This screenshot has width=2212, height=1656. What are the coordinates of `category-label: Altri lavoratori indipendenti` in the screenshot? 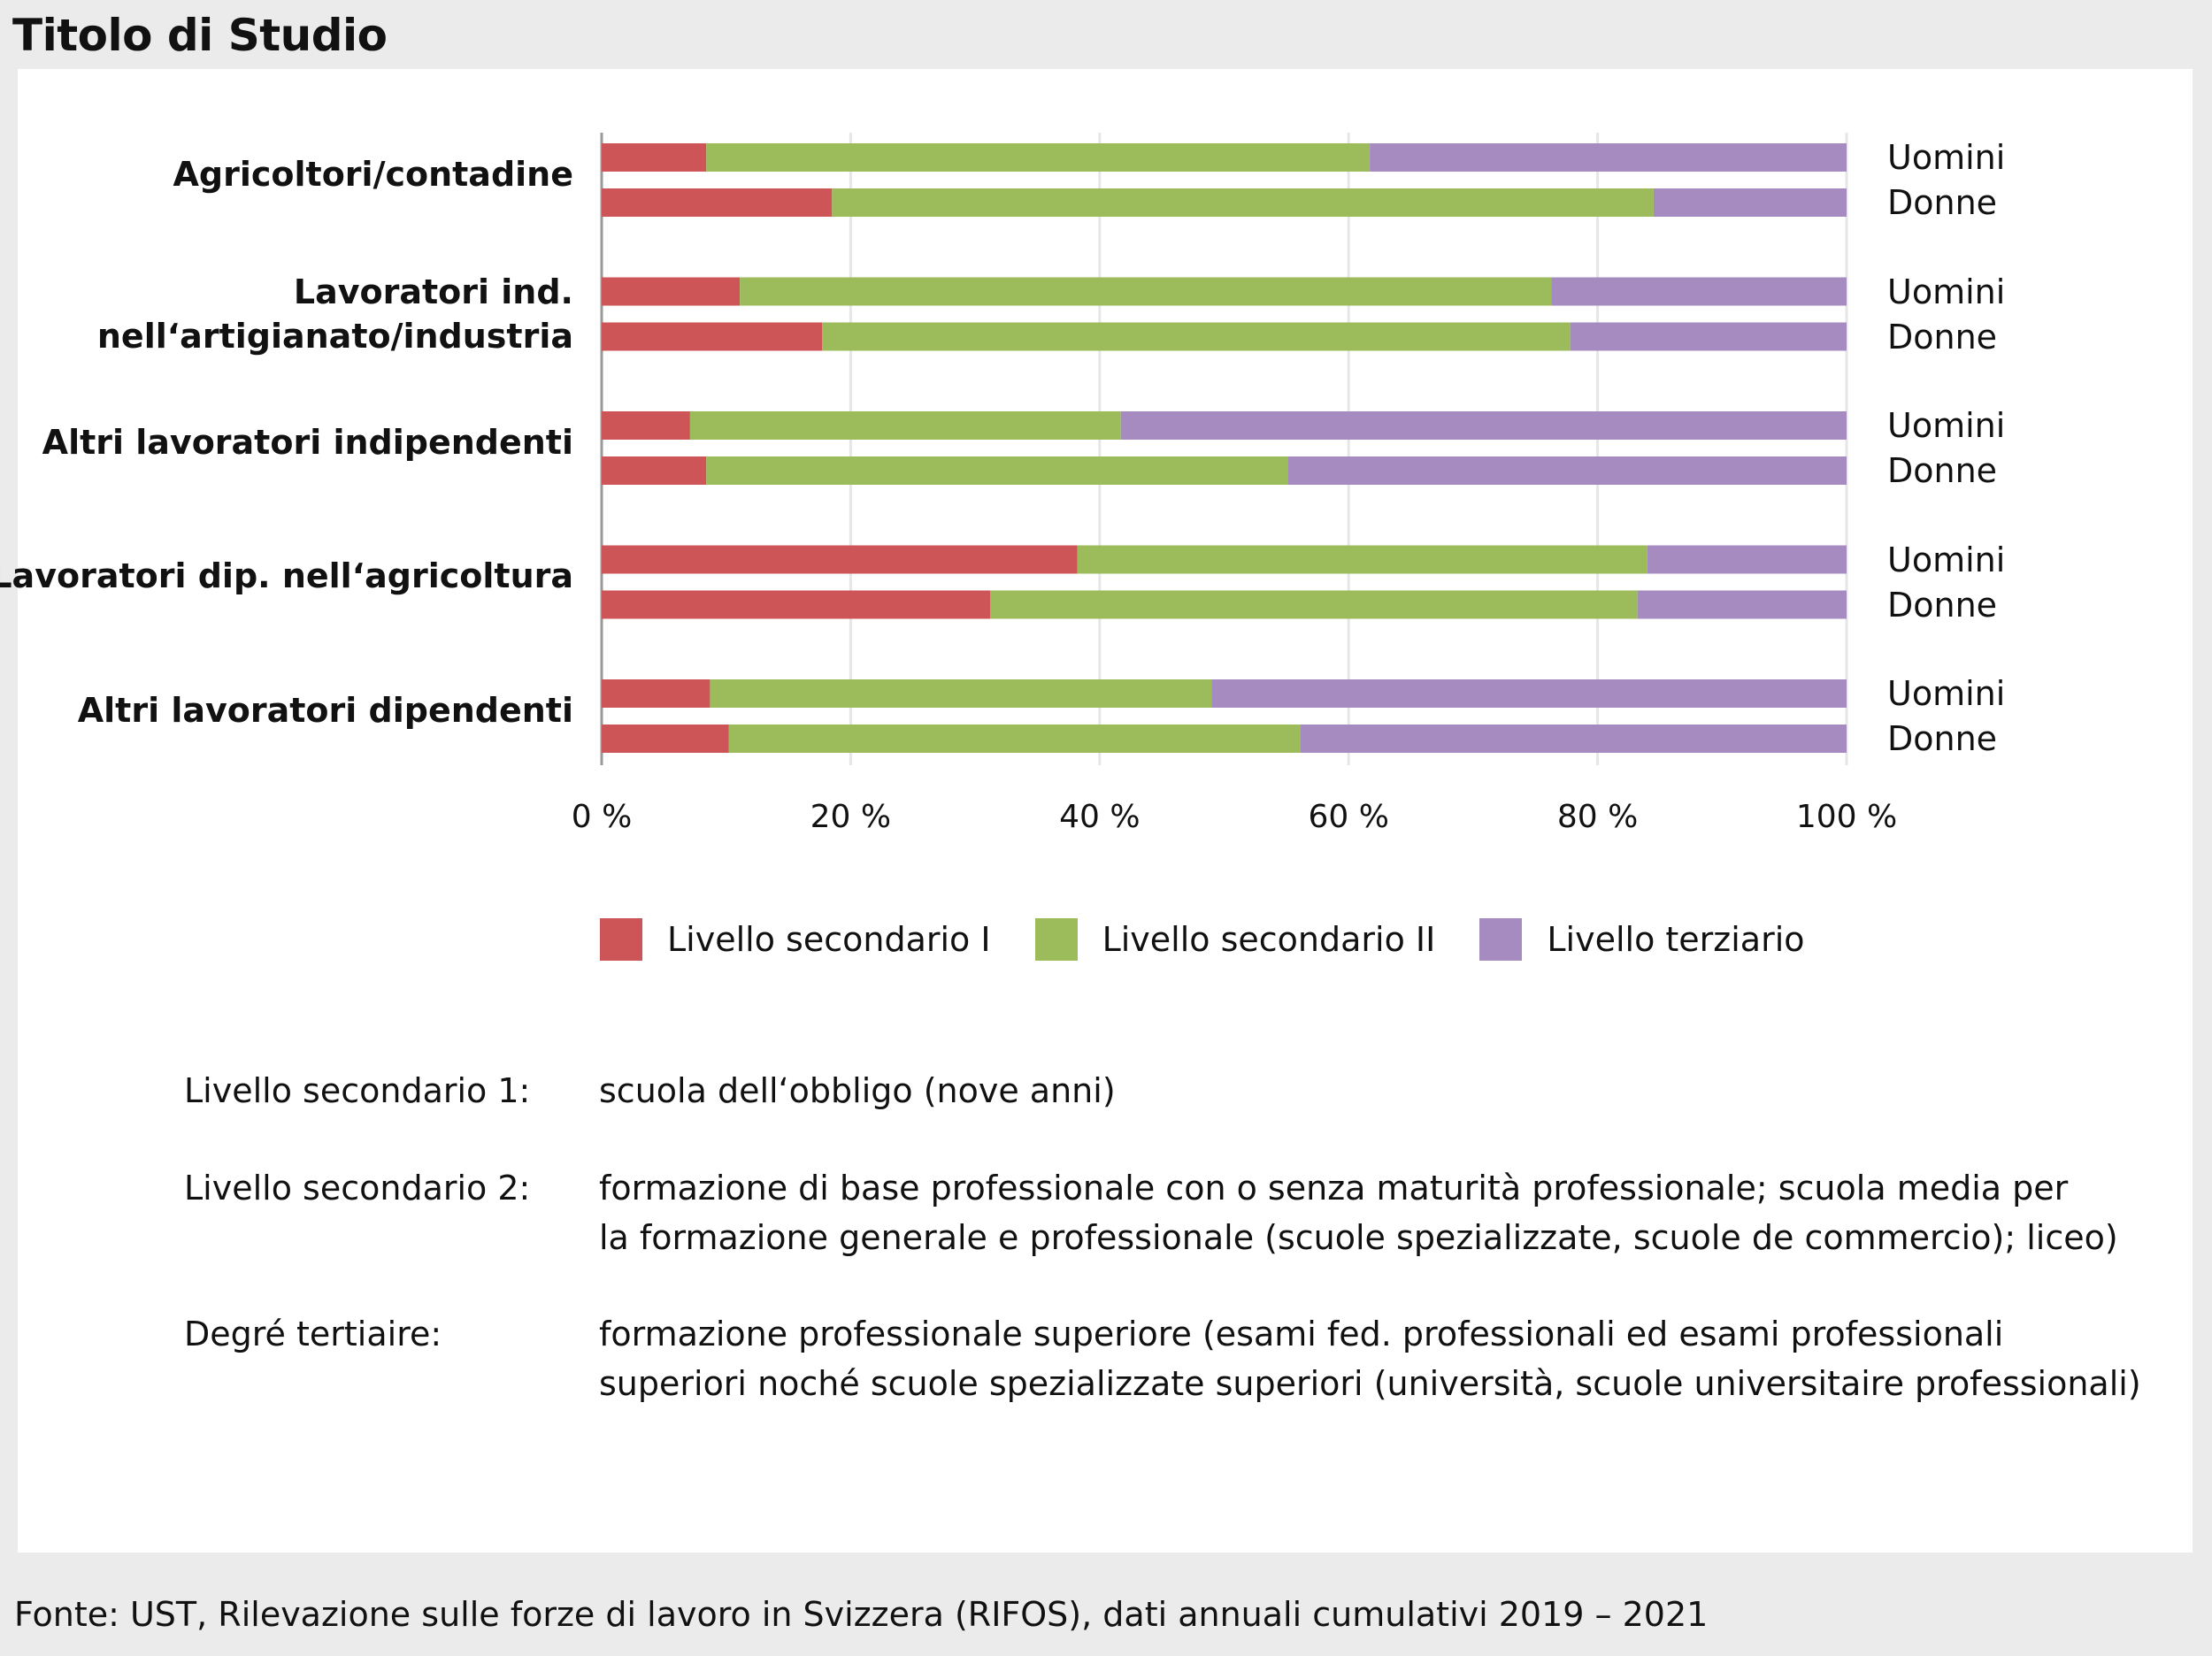 It's located at (308, 442).